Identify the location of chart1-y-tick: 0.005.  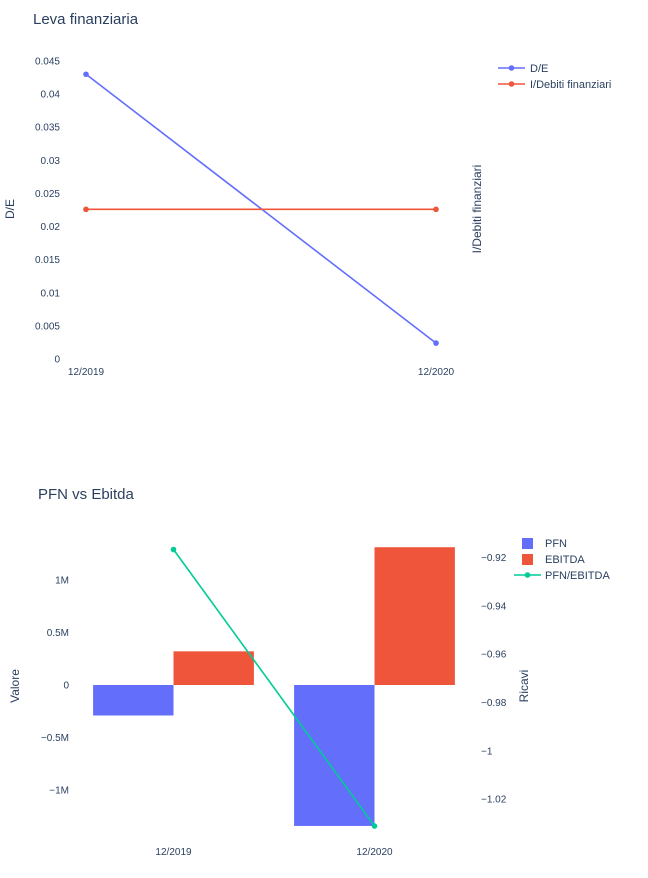
(47, 326).